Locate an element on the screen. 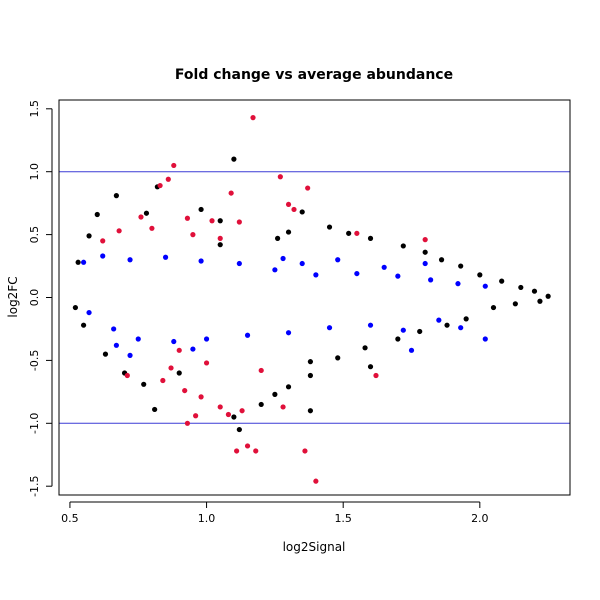 This screenshot has height=600, width=600. x-tick-label: 2.0 is located at coordinates (480, 518).